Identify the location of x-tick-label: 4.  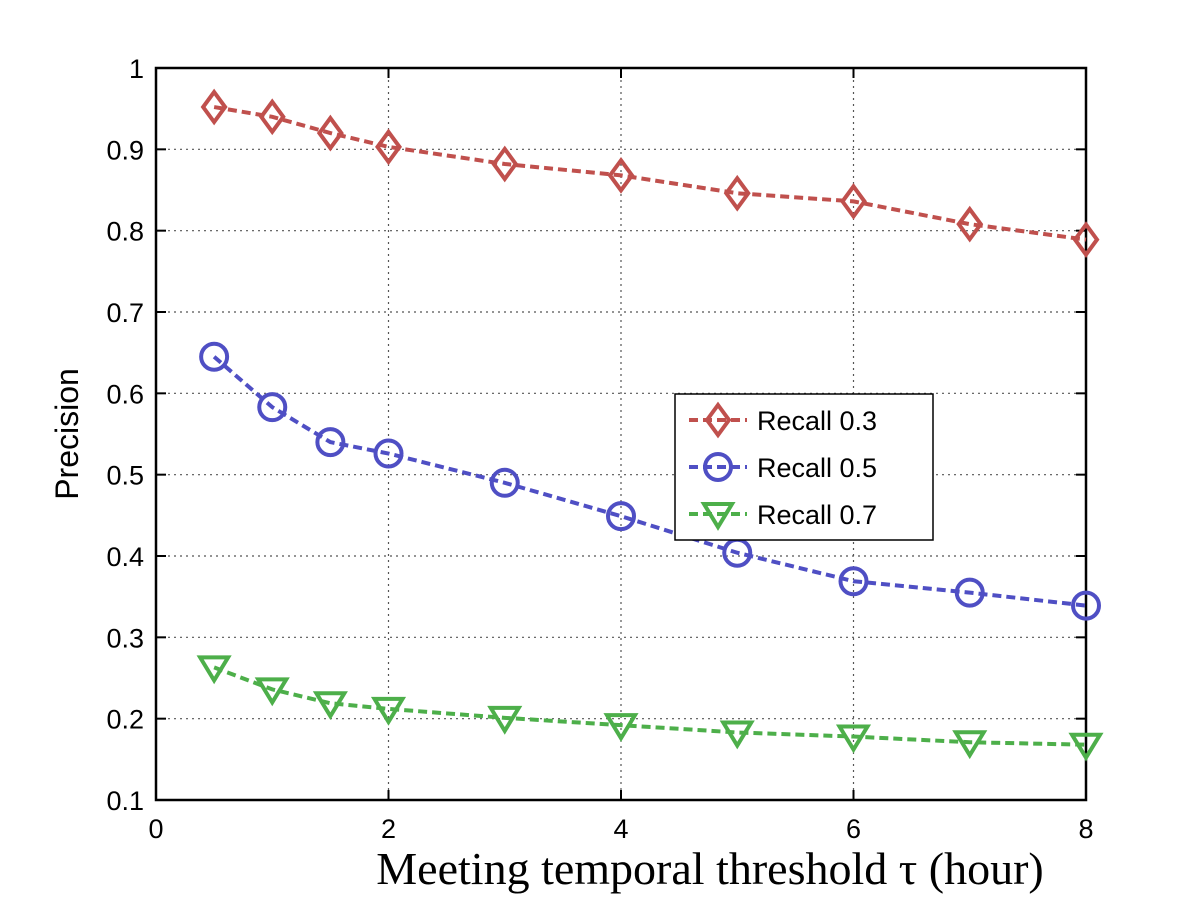
(620, 829).